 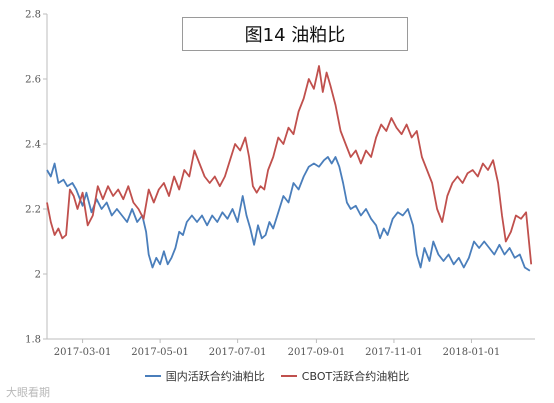 I want to click on legend-item-domestic: 国内活跃合约油粕比, so click(x=204, y=376).